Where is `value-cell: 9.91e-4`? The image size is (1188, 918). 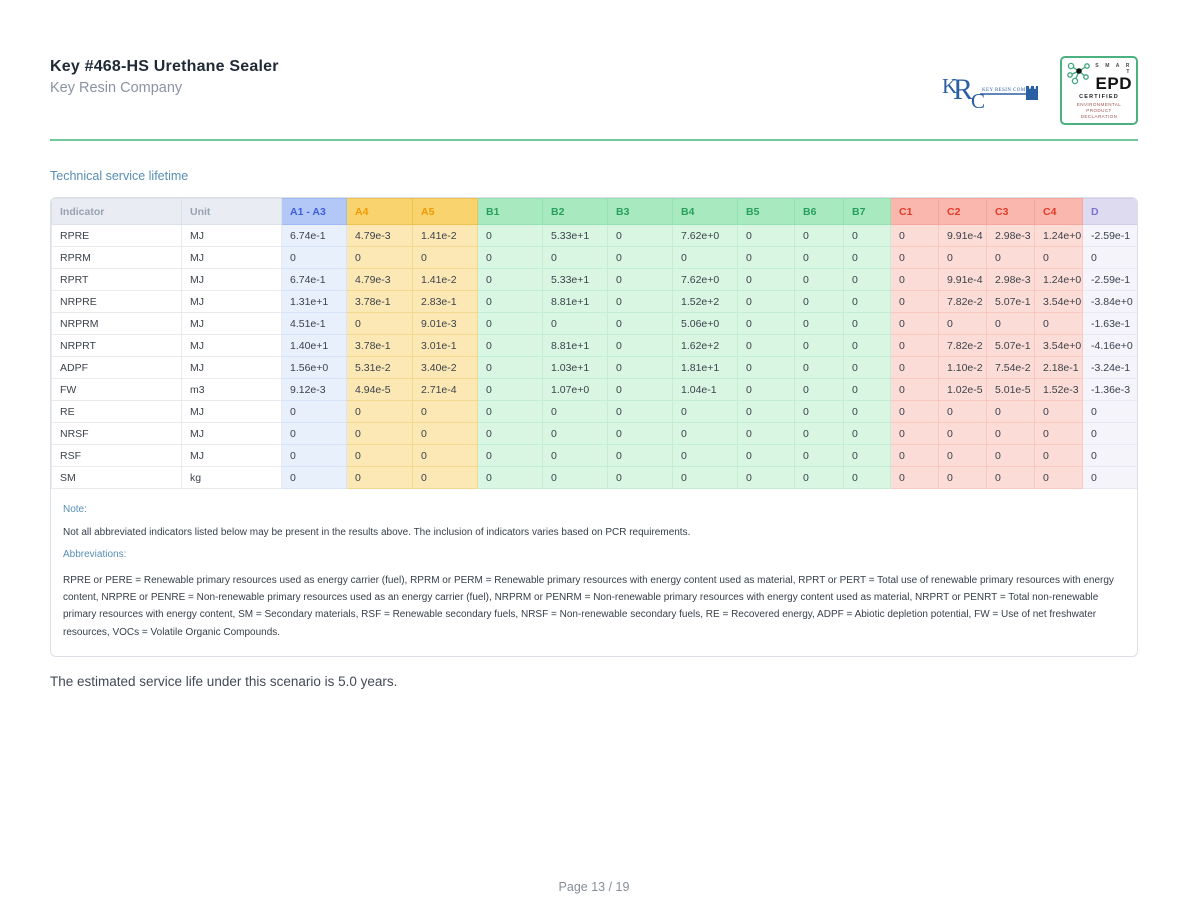 value-cell: 9.91e-4 is located at coordinates (962, 236).